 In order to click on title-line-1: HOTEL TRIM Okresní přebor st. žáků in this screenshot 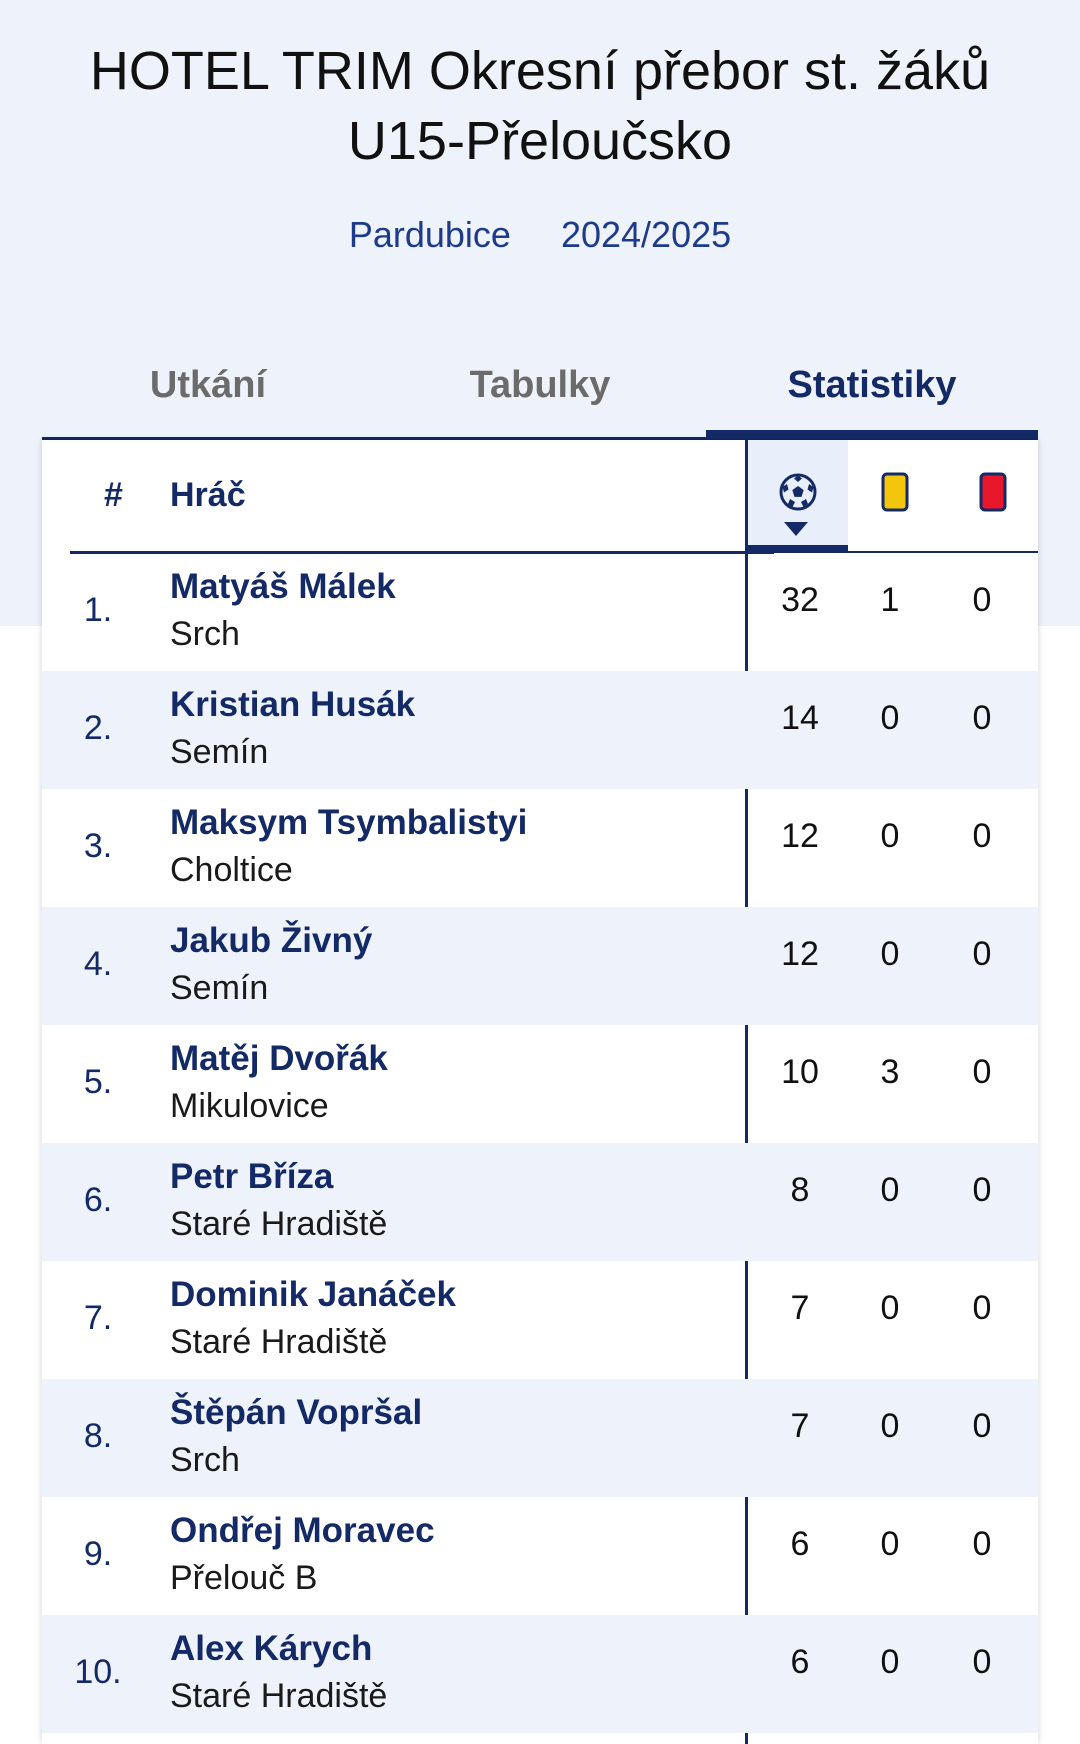, I will do `click(540, 71)`.